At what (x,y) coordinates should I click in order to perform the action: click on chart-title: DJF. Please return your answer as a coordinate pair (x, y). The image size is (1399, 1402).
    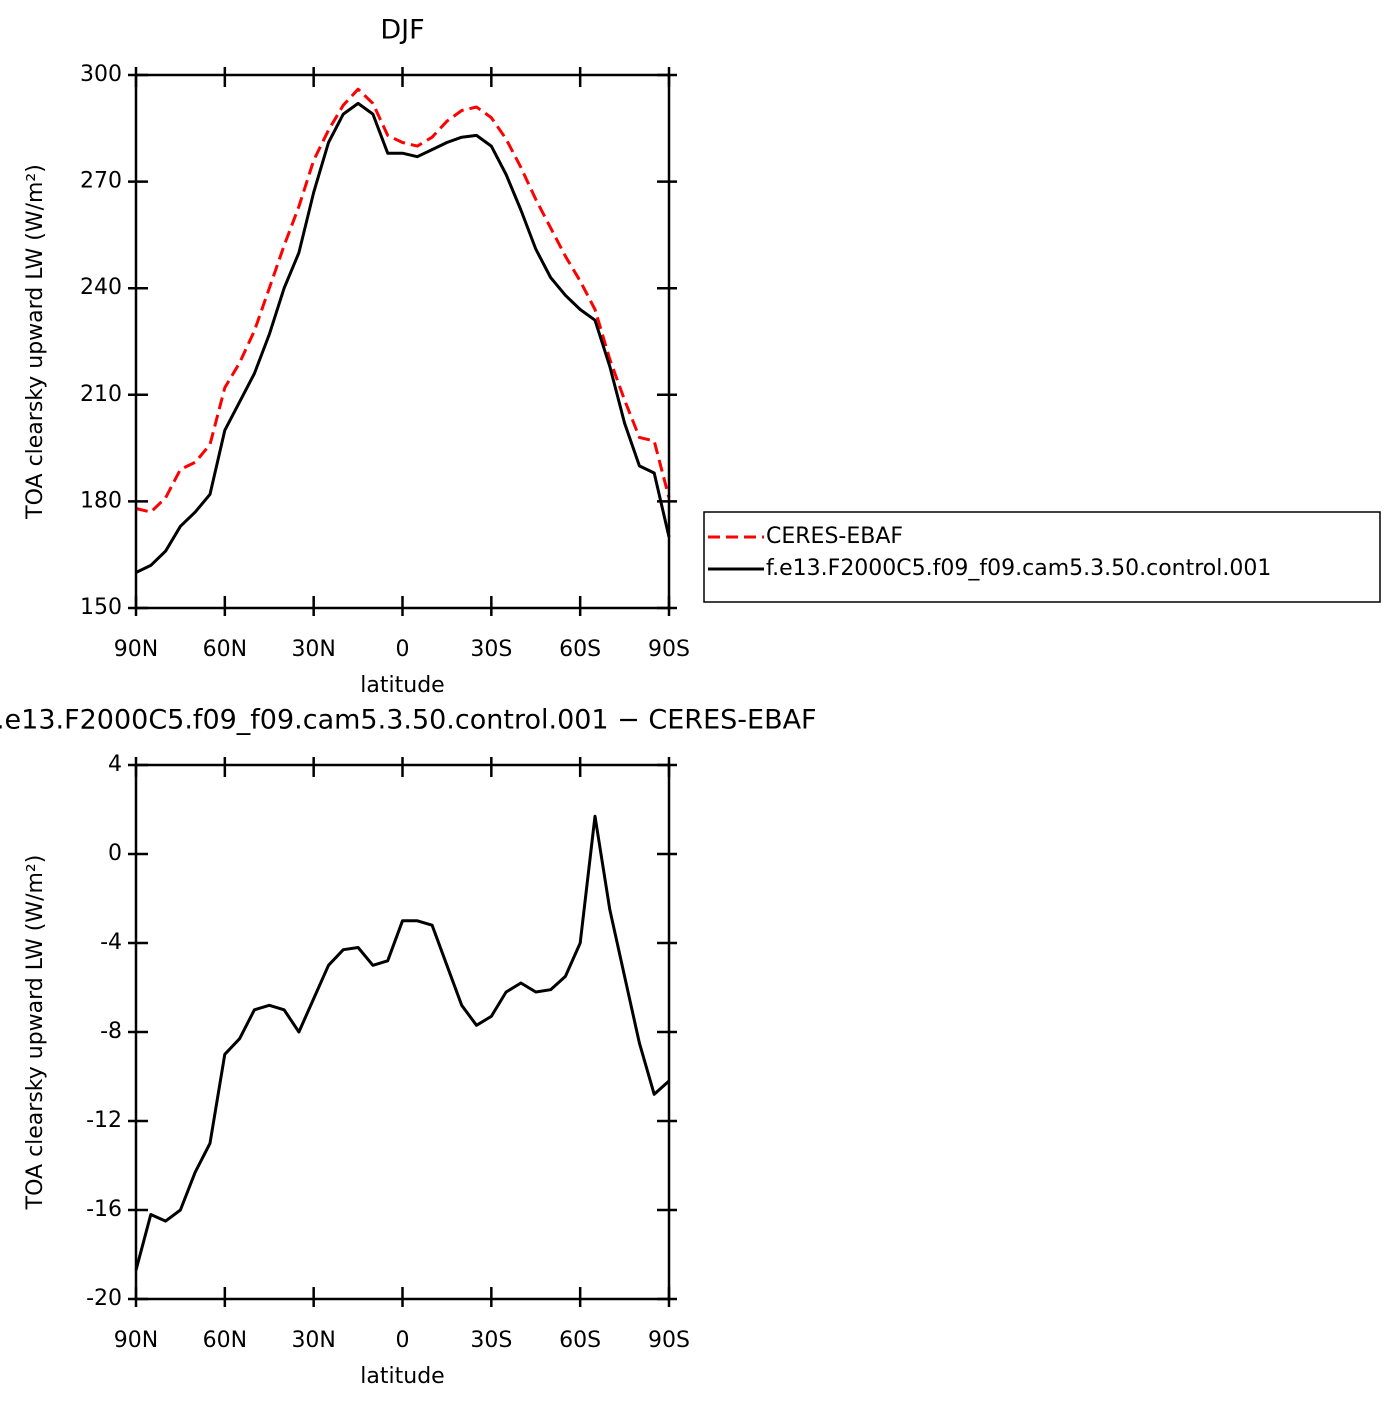
    Looking at the image, I should click on (402, 30).